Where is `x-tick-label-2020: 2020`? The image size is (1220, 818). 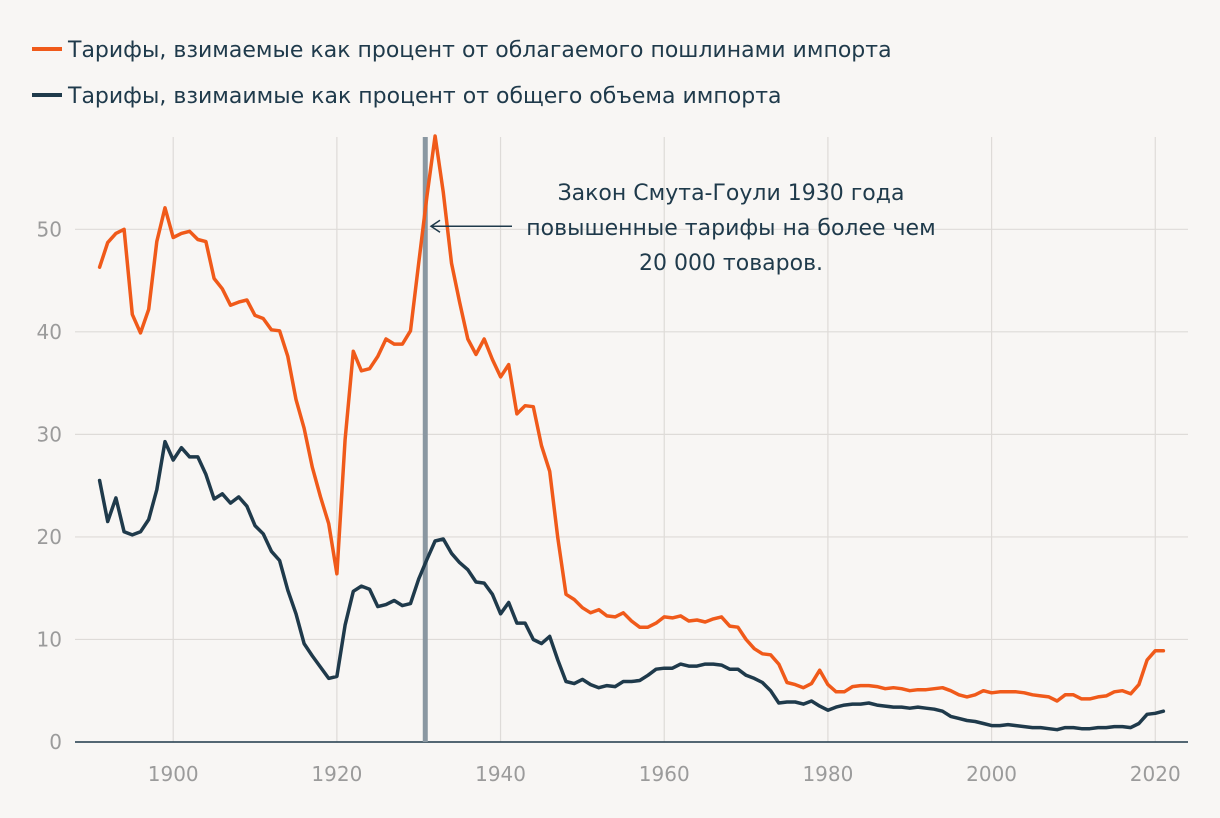
x-tick-label-2020: 2020 is located at coordinates (1155, 774).